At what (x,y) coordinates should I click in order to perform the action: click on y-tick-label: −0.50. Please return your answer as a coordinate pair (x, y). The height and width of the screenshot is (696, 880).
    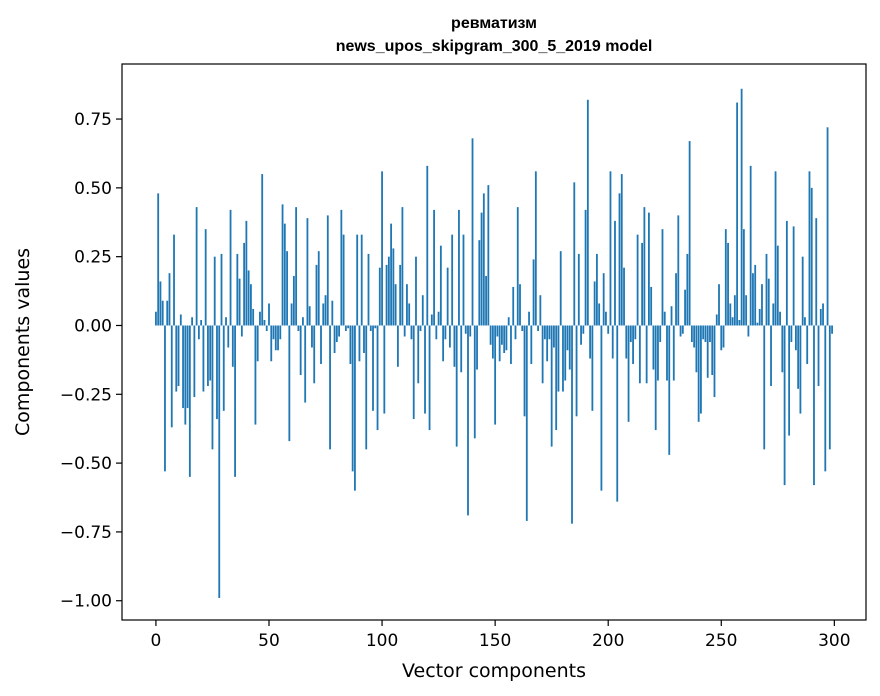
    Looking at the image, I should click on (86, 464).